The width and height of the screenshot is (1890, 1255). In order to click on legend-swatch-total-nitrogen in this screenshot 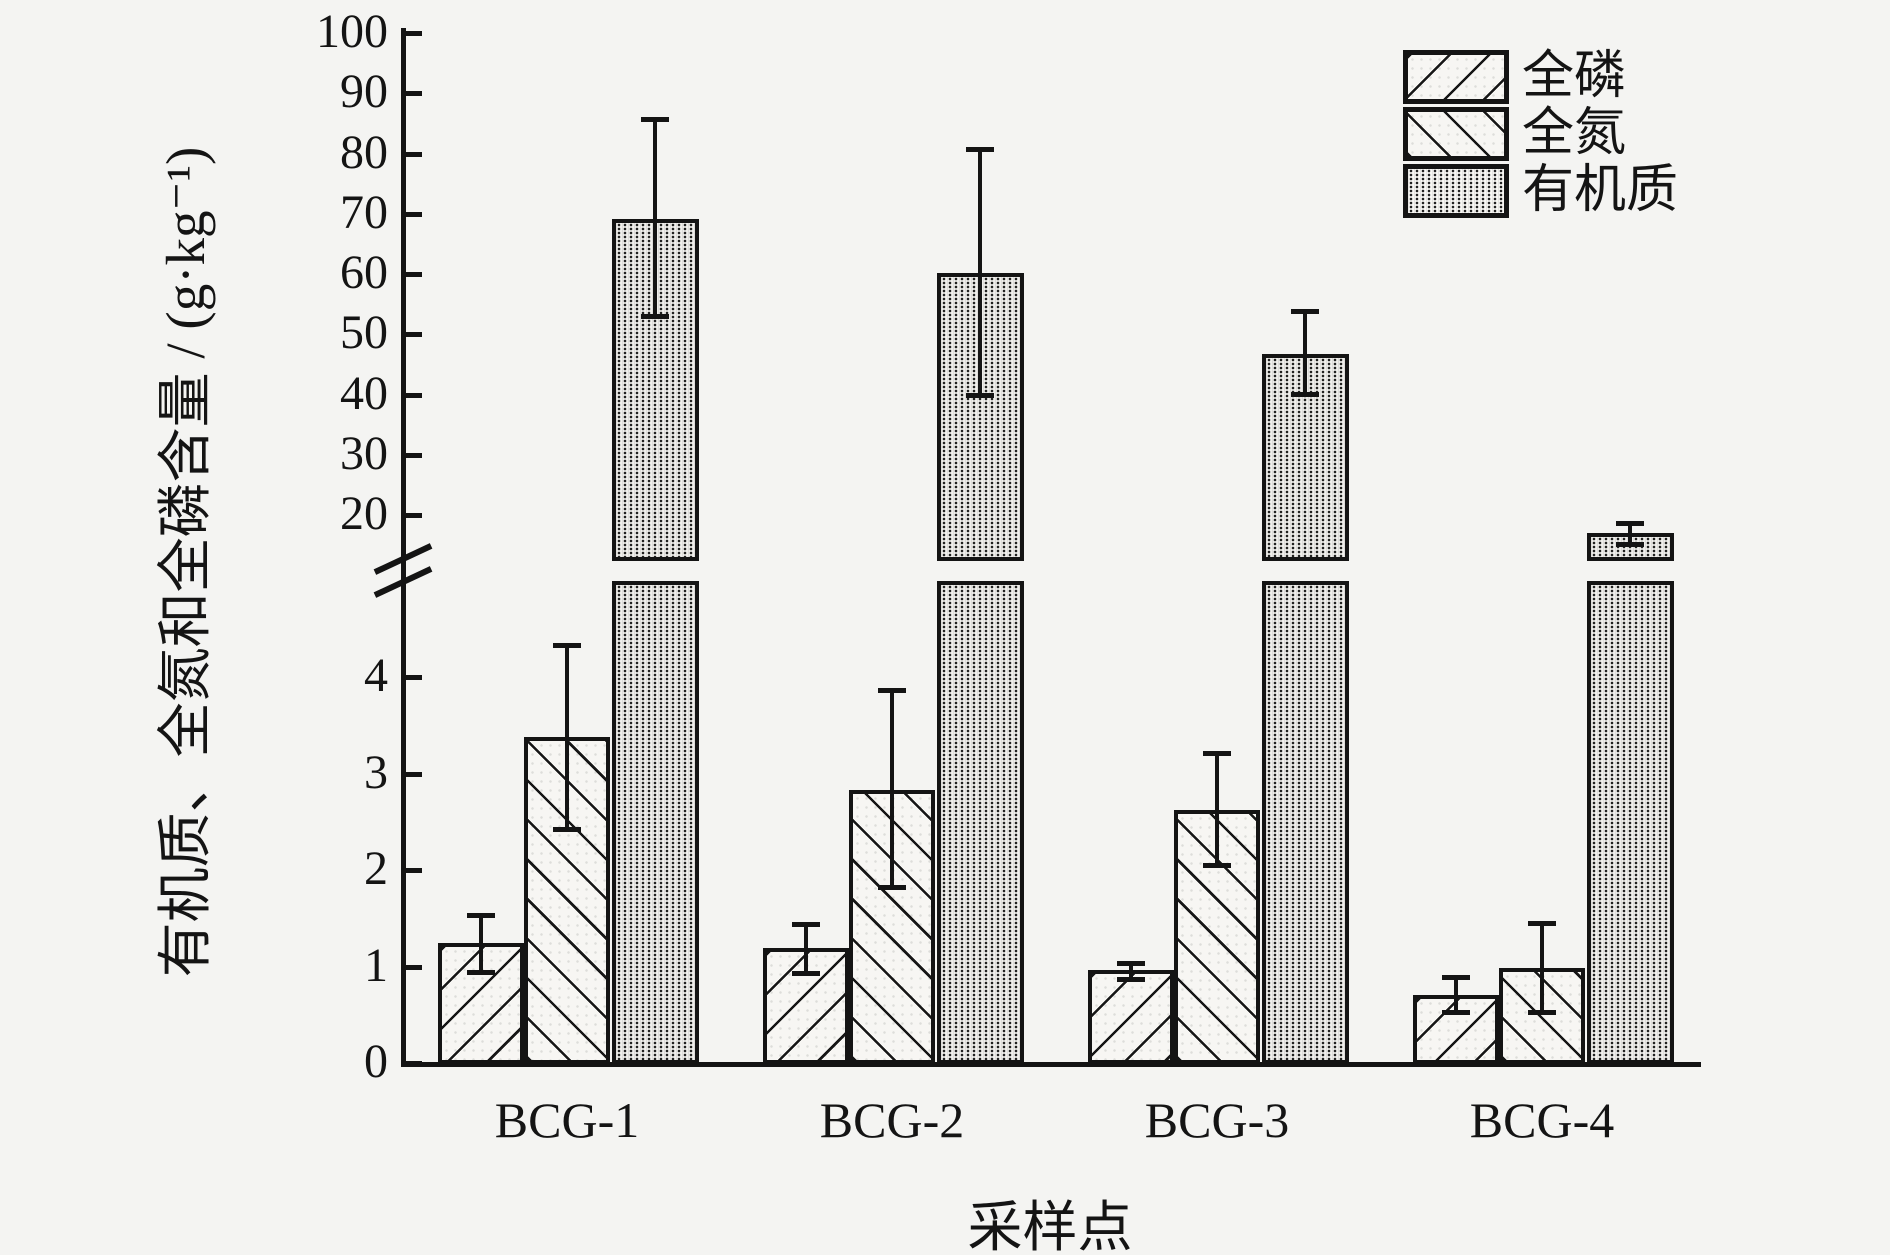, I will do `click(1456, 134)`.